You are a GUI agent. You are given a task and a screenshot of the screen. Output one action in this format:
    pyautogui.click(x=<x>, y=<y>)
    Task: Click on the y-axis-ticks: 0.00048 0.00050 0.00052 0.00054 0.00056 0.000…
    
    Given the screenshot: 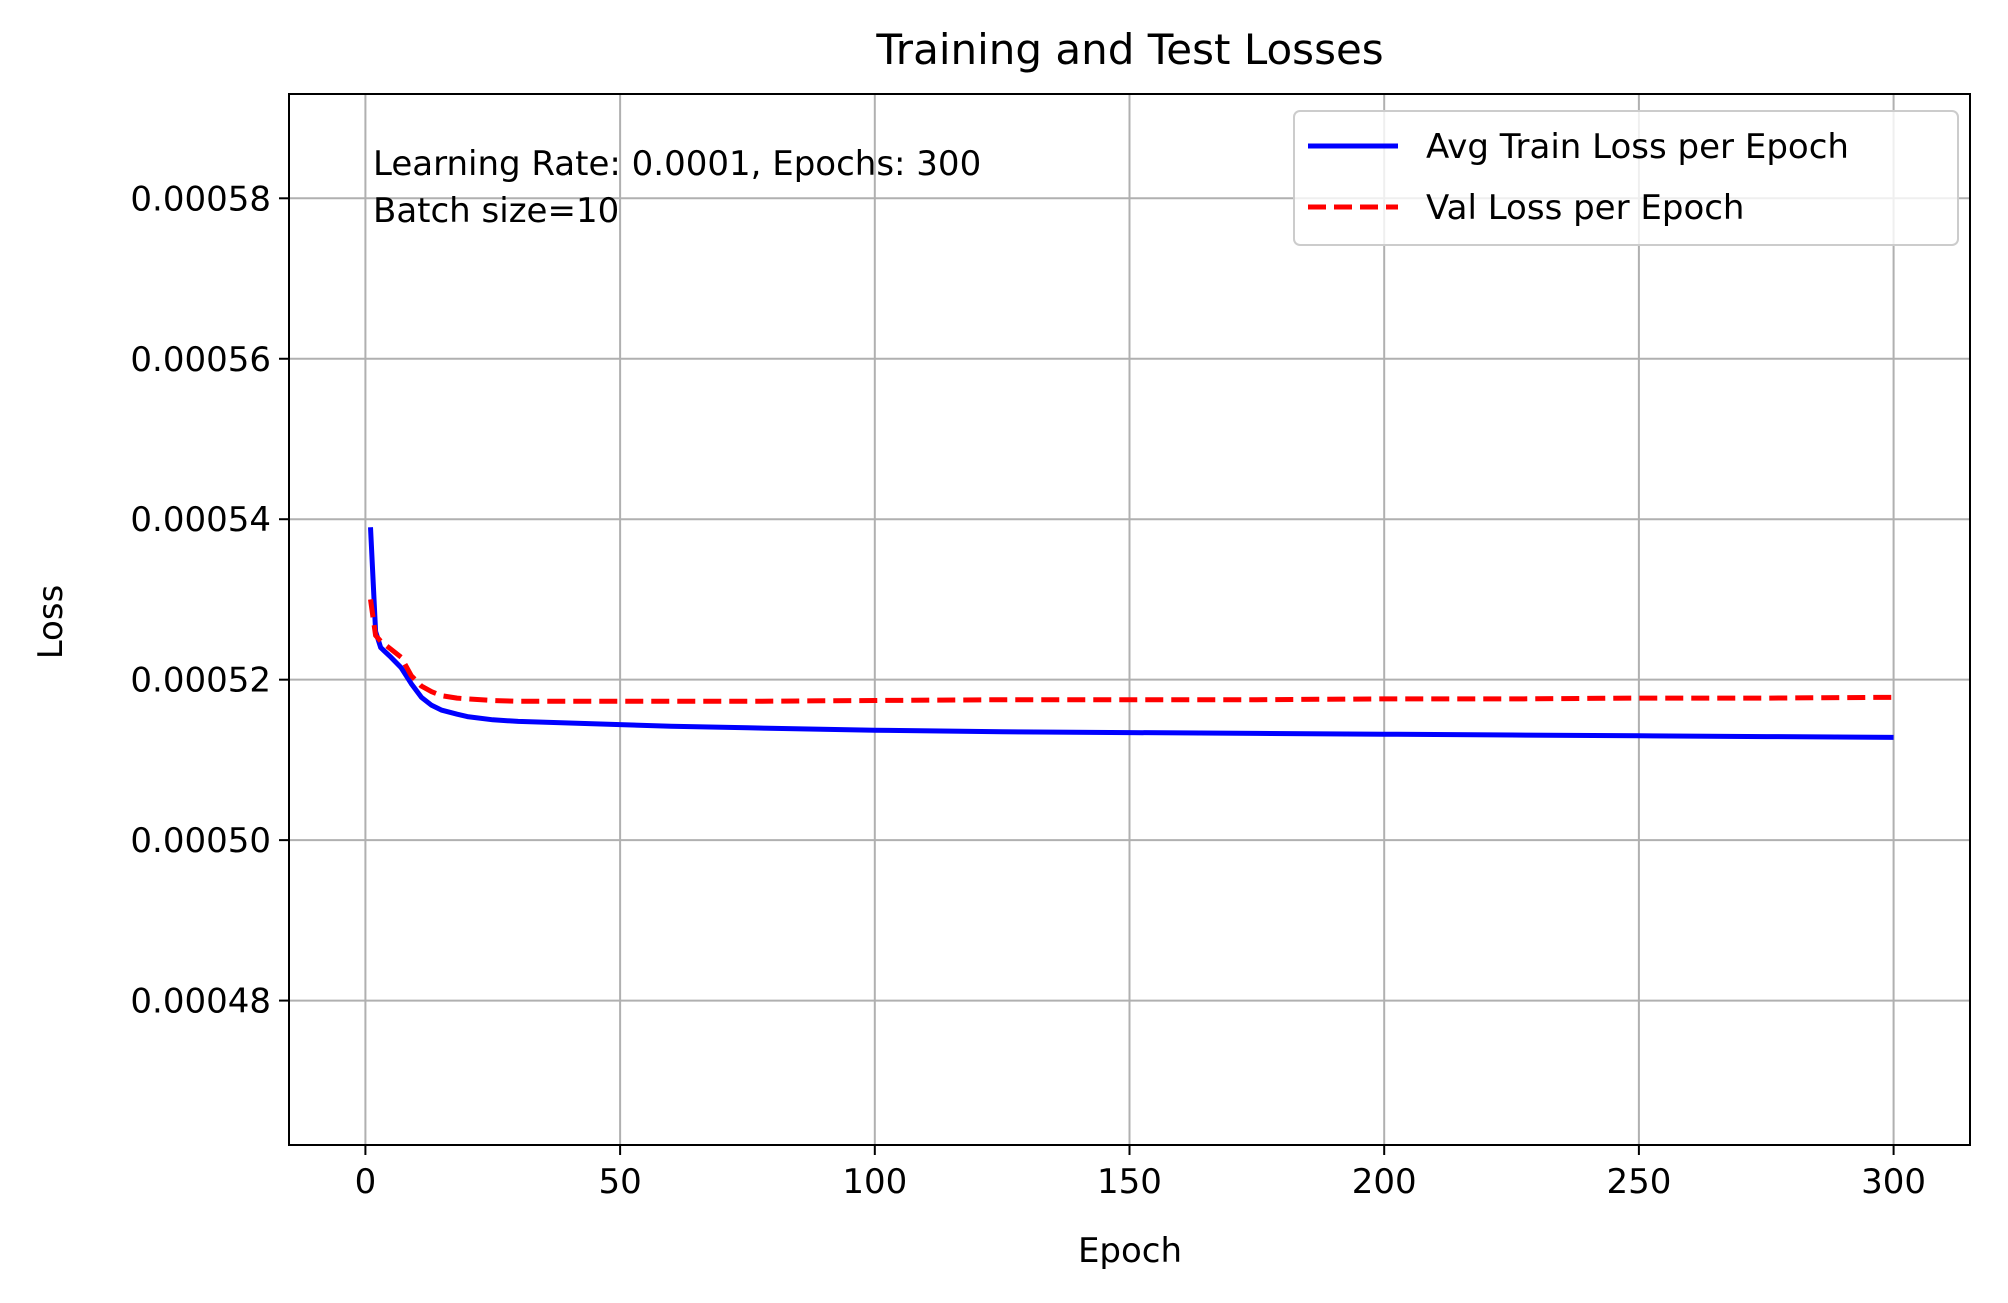 What is the action you would take?
    pyautogui.click(x=209, y=600)
    